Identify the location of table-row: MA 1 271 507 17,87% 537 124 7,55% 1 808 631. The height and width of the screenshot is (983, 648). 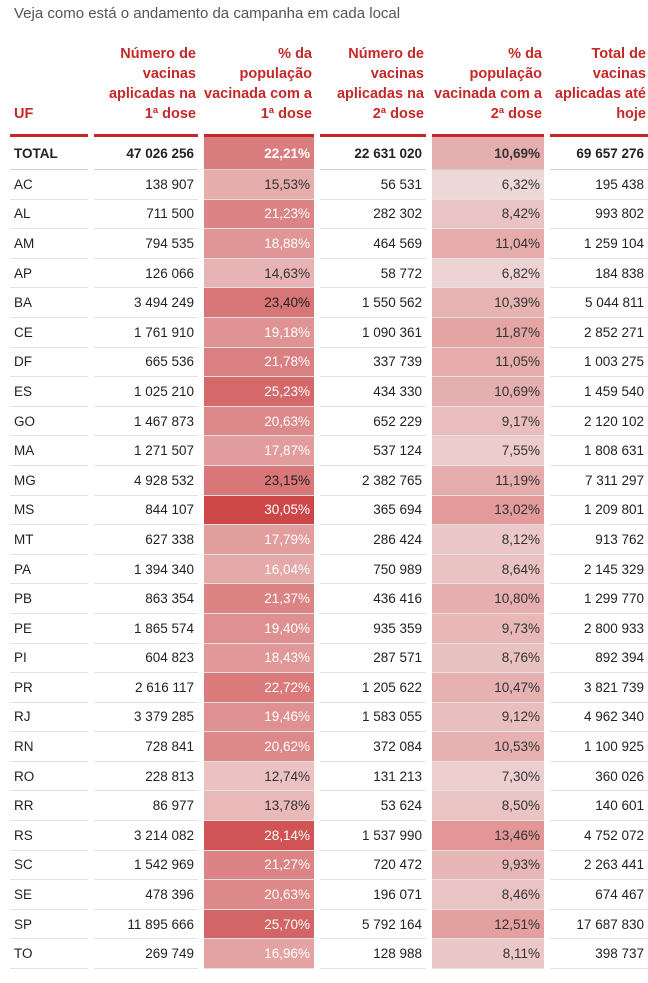
(329, 451).